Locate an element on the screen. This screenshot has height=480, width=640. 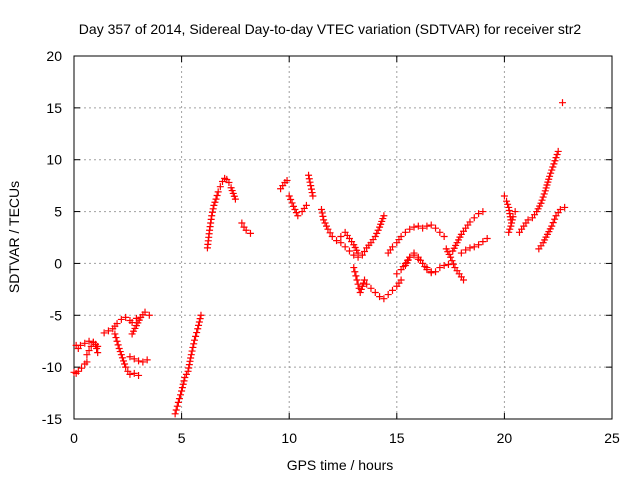
y-tick-label: 15 is located at coordinates (54, 108).